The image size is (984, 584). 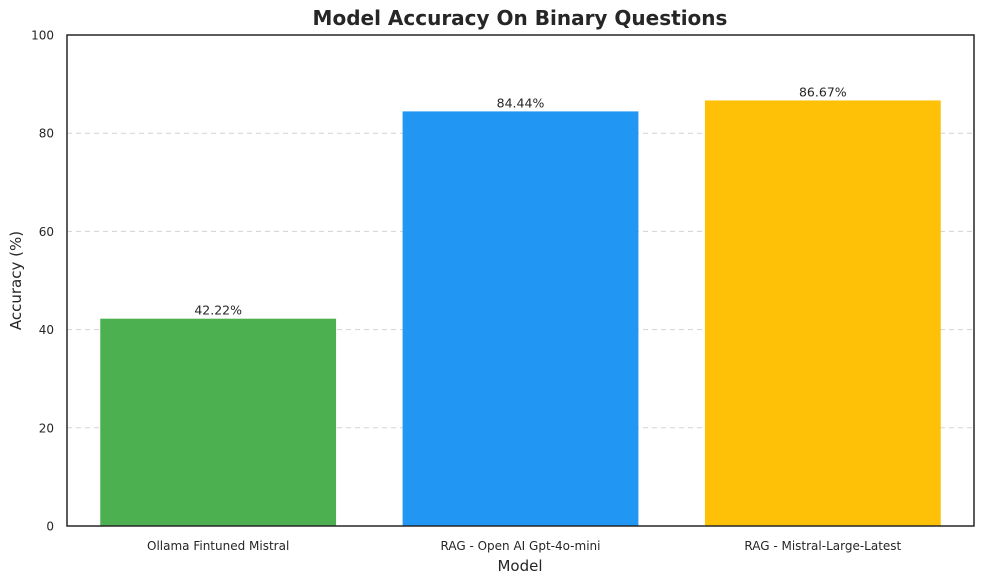 What do you see at coordinates (46, 134) in the screenshot?
I see `y-tick-label: 80` at bounding box center [46, 134].